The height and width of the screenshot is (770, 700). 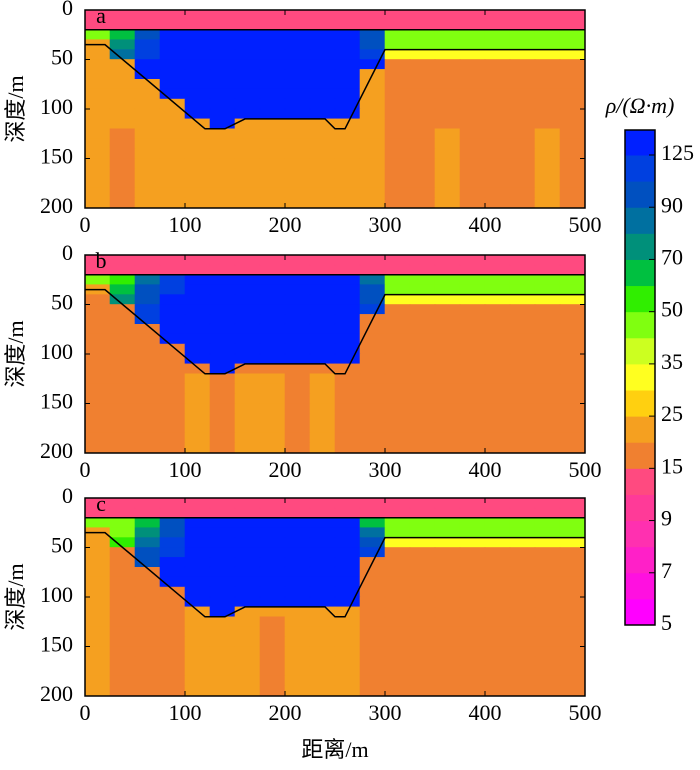 What do you see at coordinates (640, 586) in the screenshot?
I see `colorbar-swatch` at bounding box center [640, 586].